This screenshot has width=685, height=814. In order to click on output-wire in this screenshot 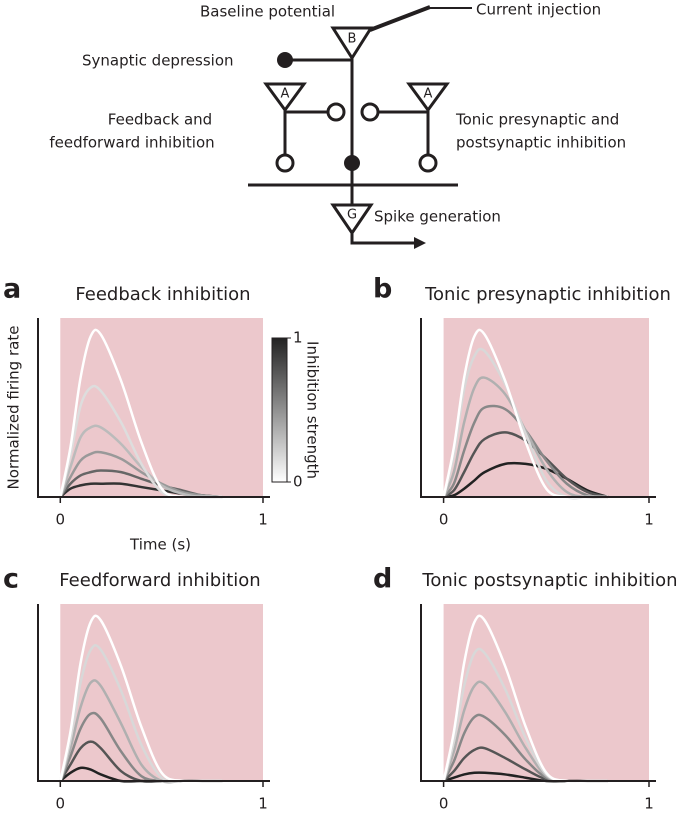, I will do `click(384, 239)`.